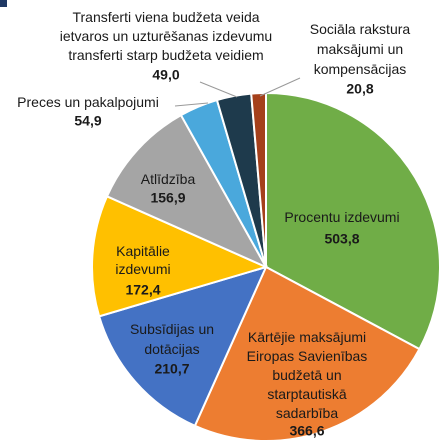 The image size is (445, 448). Describe the element at coordinates (165, 75) in the screenshot. I see `value-label: 49,0` at that location.